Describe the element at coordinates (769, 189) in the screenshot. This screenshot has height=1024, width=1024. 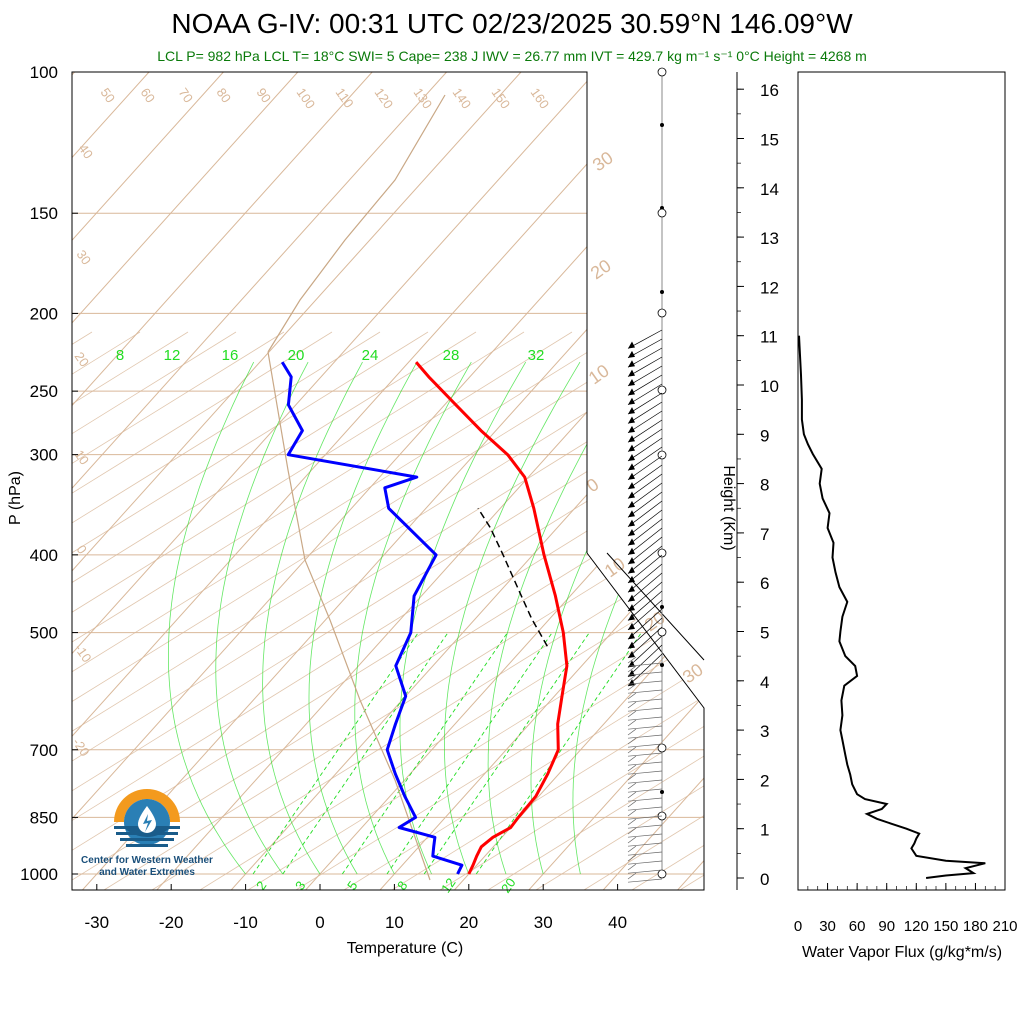
I see `height-tick-label: 14` at that location.